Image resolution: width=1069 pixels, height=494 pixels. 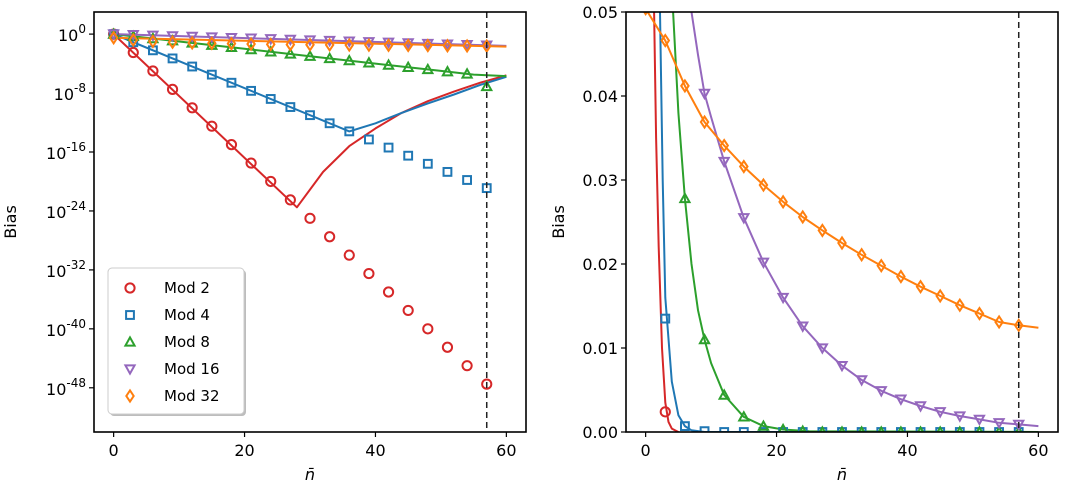 What do you see at coordinates (506, 450) in the screenshot?
I see `x-tick-label: 60` at bounding box center [506, 450].